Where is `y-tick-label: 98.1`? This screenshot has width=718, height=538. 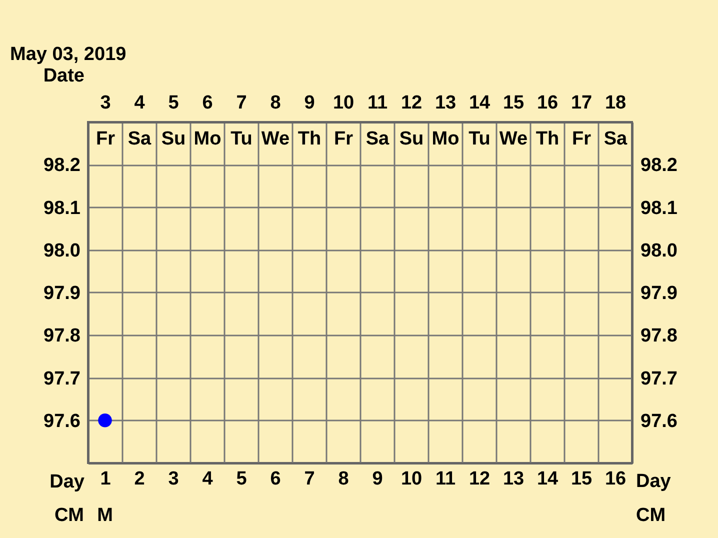 y-tick-label: 98.1 is located at coordinates (62, 208).